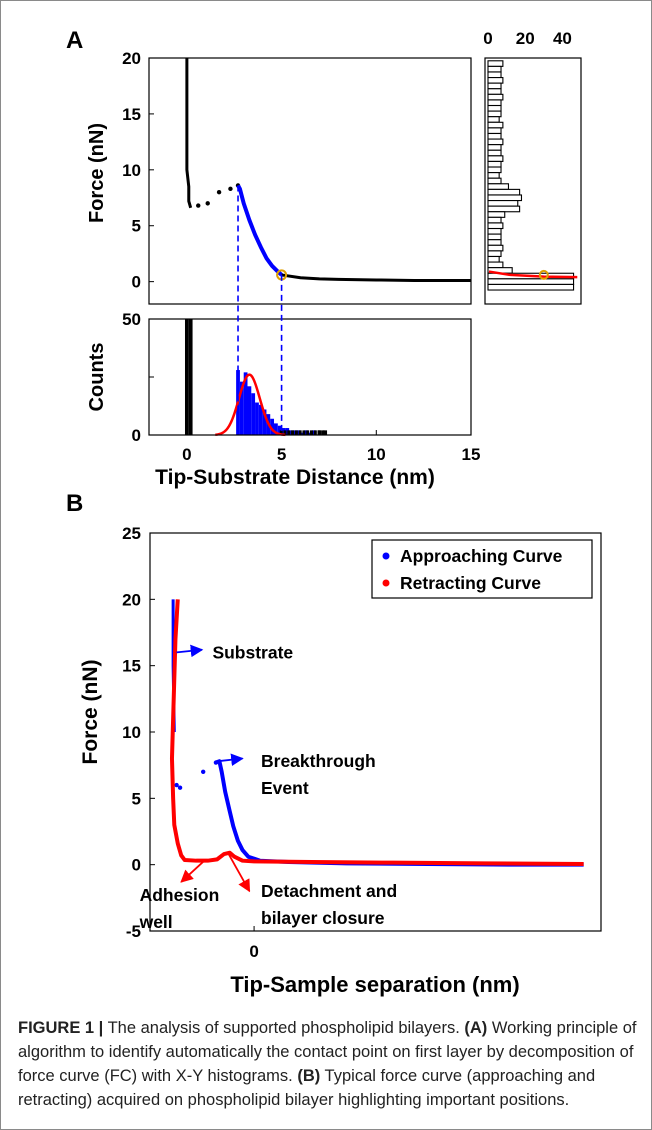  What do you see at coordinates (252, 652) in the screenshot?
I see `annotation-label: Substrate` at bounding box center [252, 652].